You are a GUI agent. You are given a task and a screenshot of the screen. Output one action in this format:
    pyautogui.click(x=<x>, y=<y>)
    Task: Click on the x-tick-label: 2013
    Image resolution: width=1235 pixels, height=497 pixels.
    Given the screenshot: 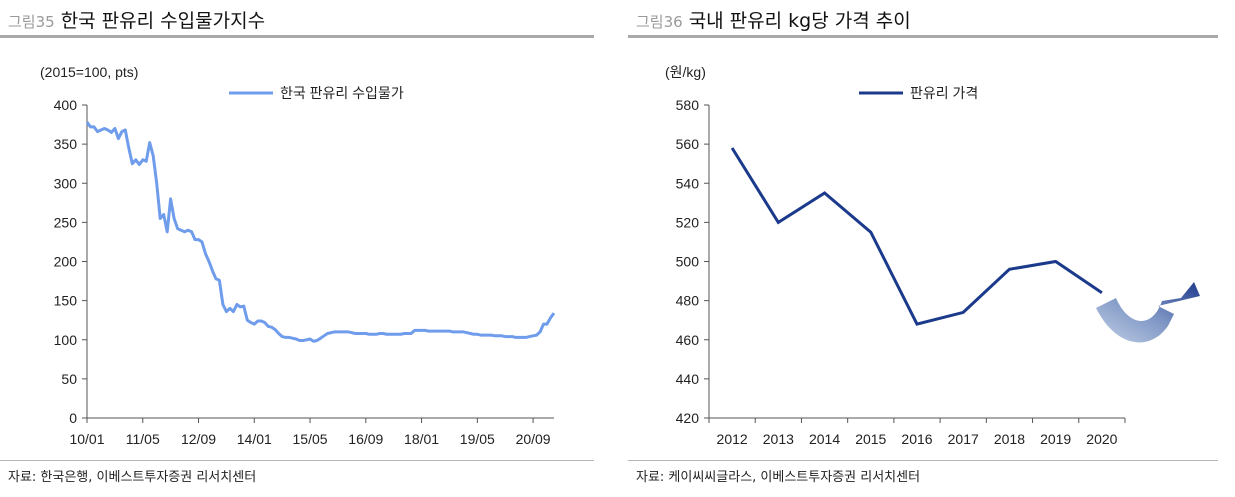 What is the action you would take?
    pyautogui.click(x=778, y=439)
    